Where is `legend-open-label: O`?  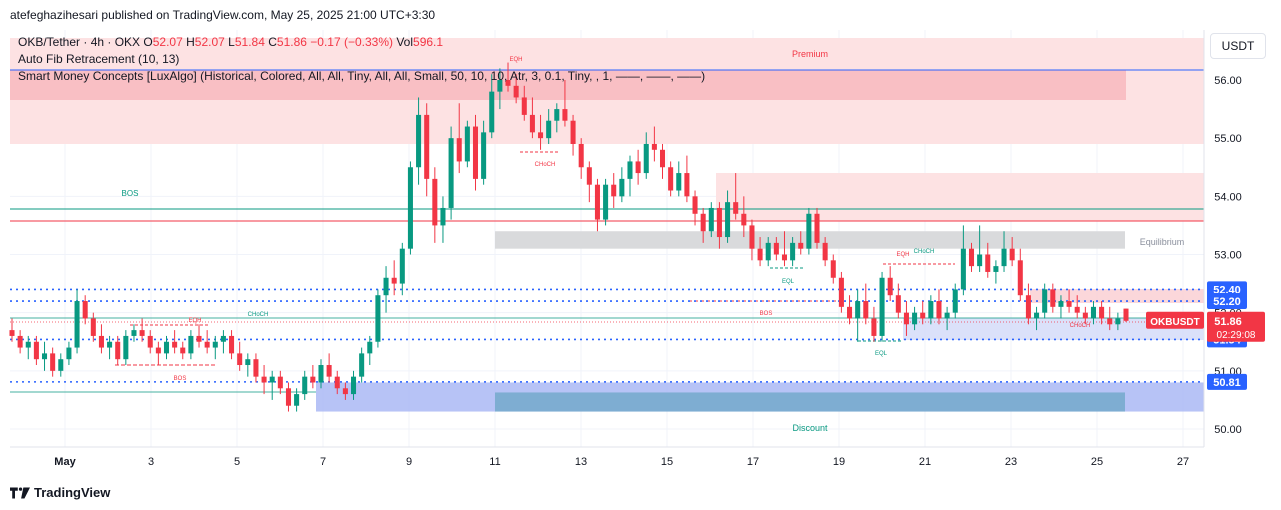 legend-open-label: O is located at coordinates (148, 42).